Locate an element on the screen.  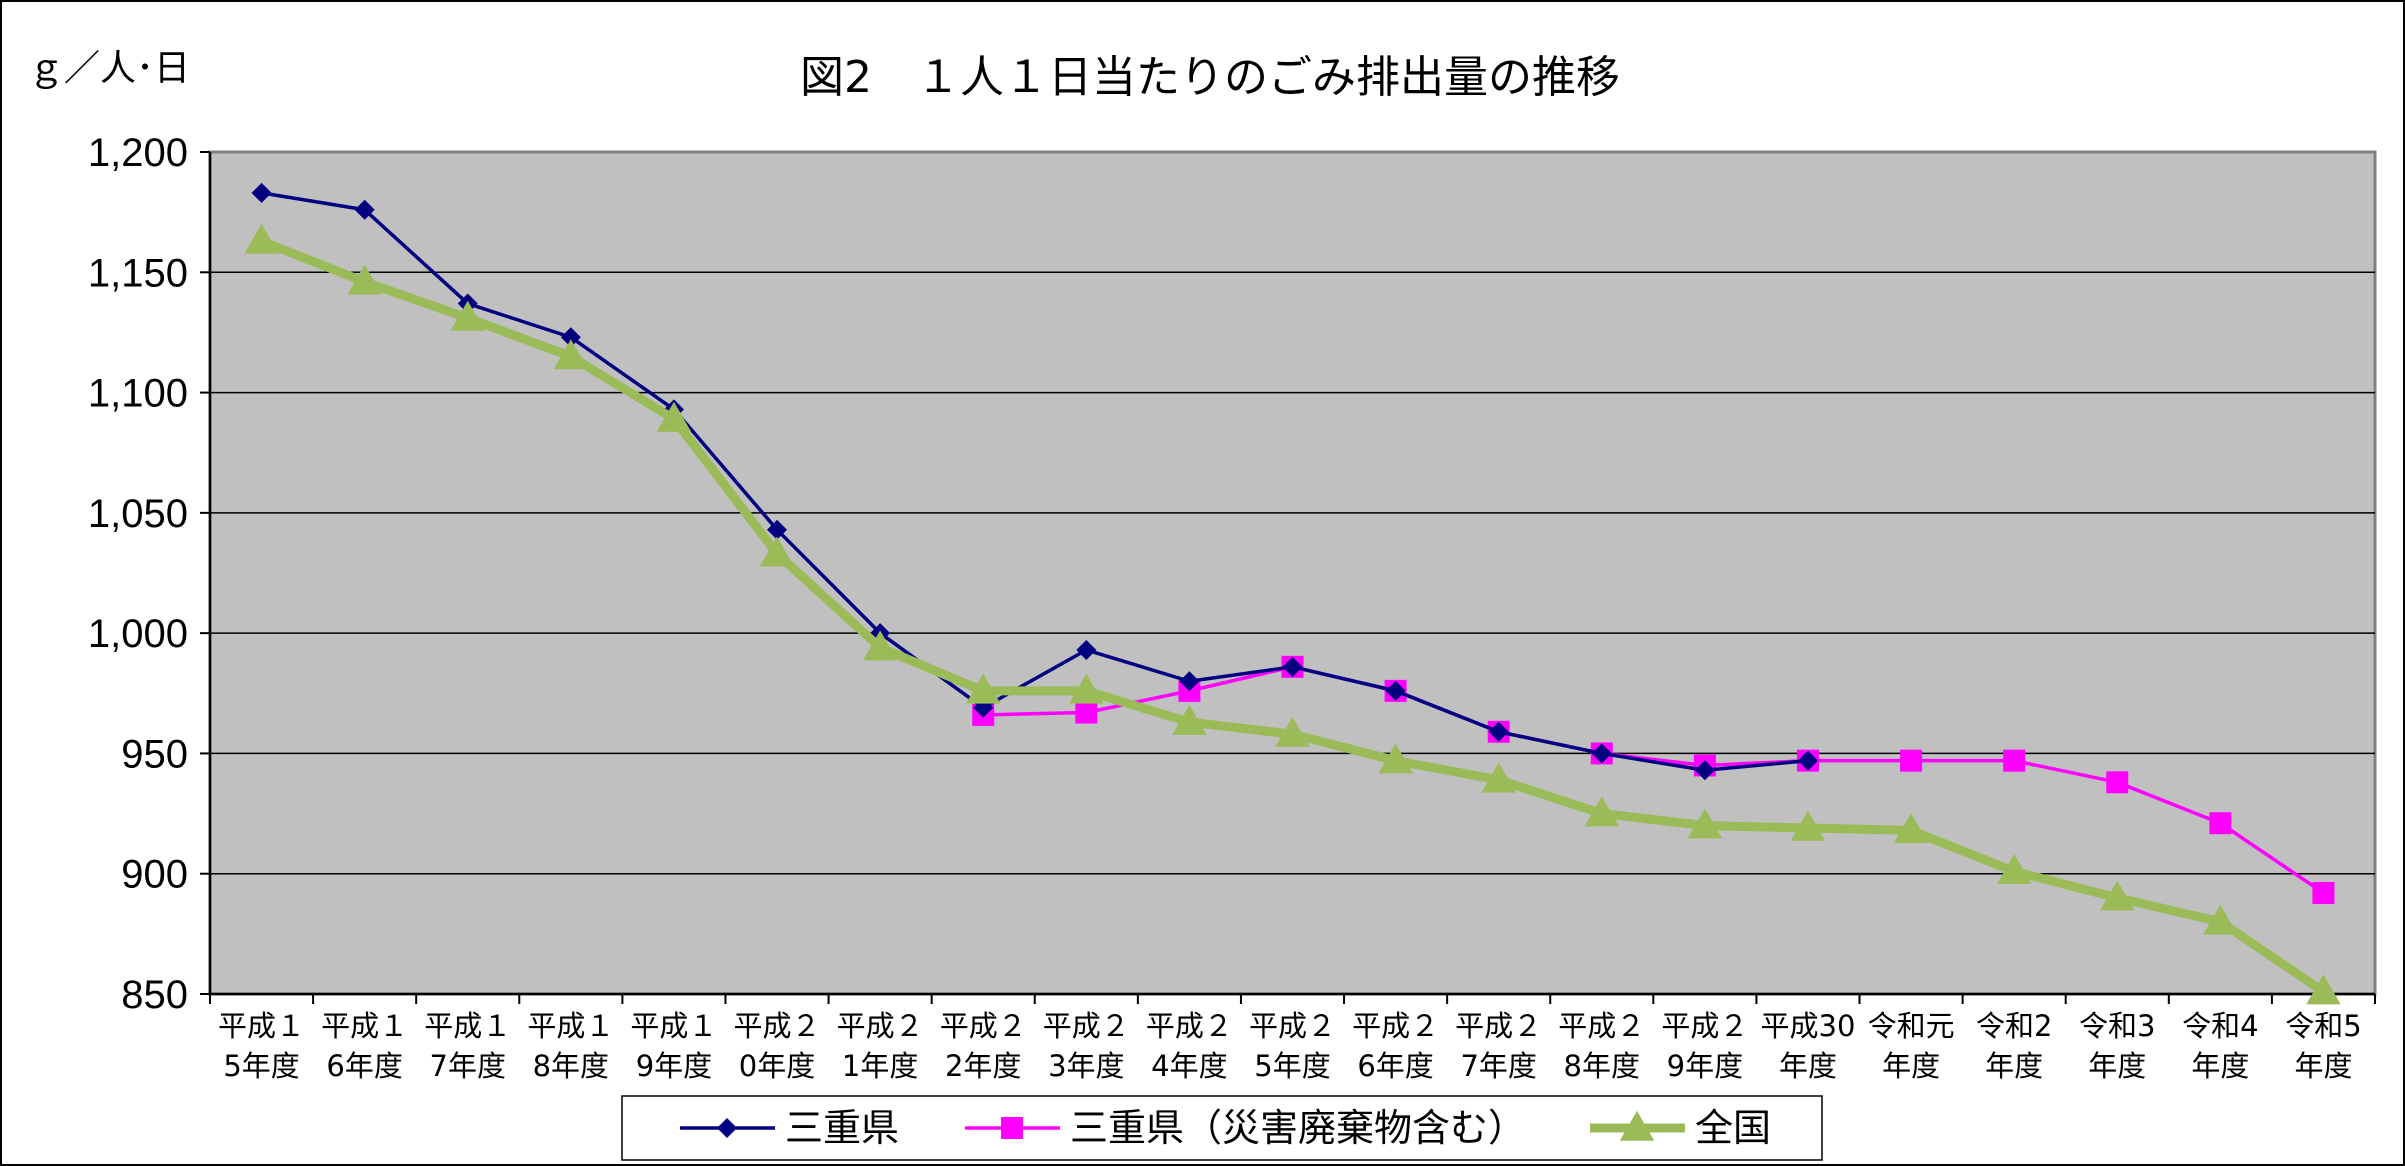
x-tick-label: 4年度 is located at coordinates (1189, 1066).